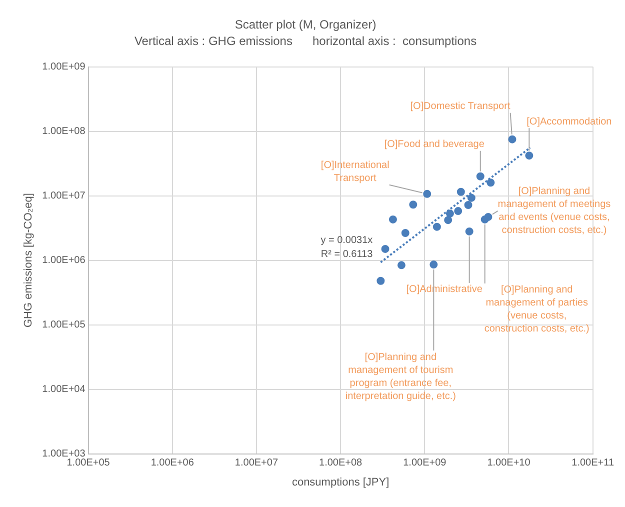 The width and height of the screenshot is (625, 507). Describe the element at coordinates (425, 463) in the screenshot. I see `x-tick-label: 1.00E+09` at that location.